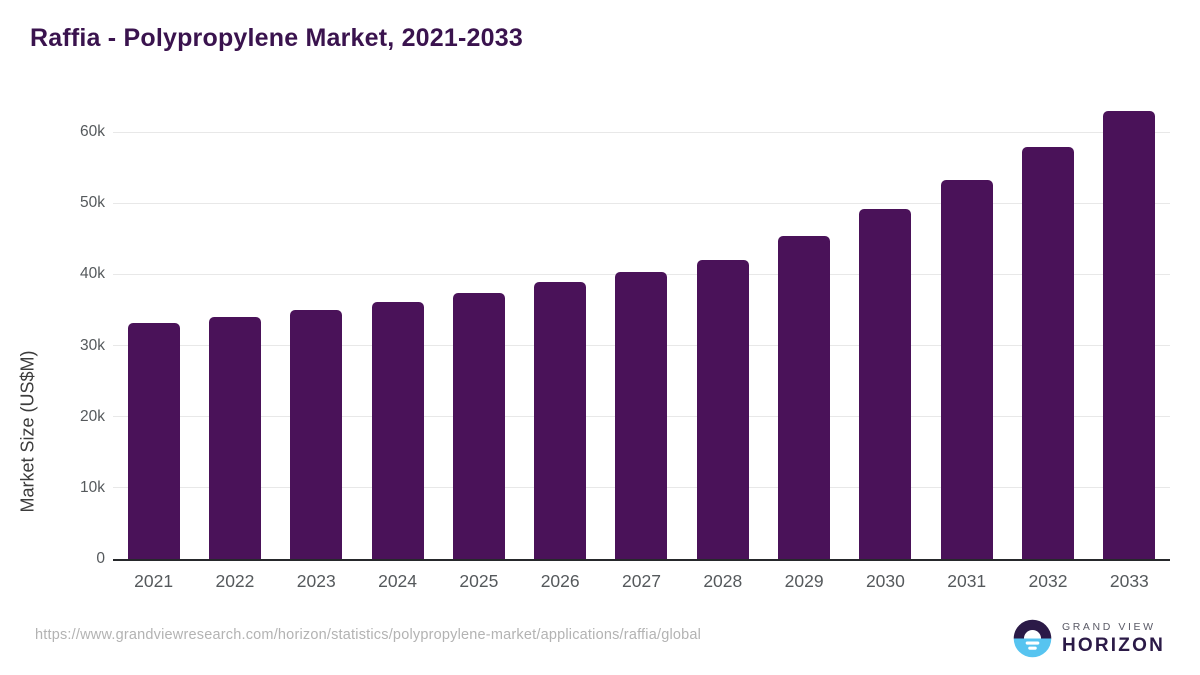 The image size is (1200, 675). I want to click on y-tick-label: 10k, so click(92, 487).